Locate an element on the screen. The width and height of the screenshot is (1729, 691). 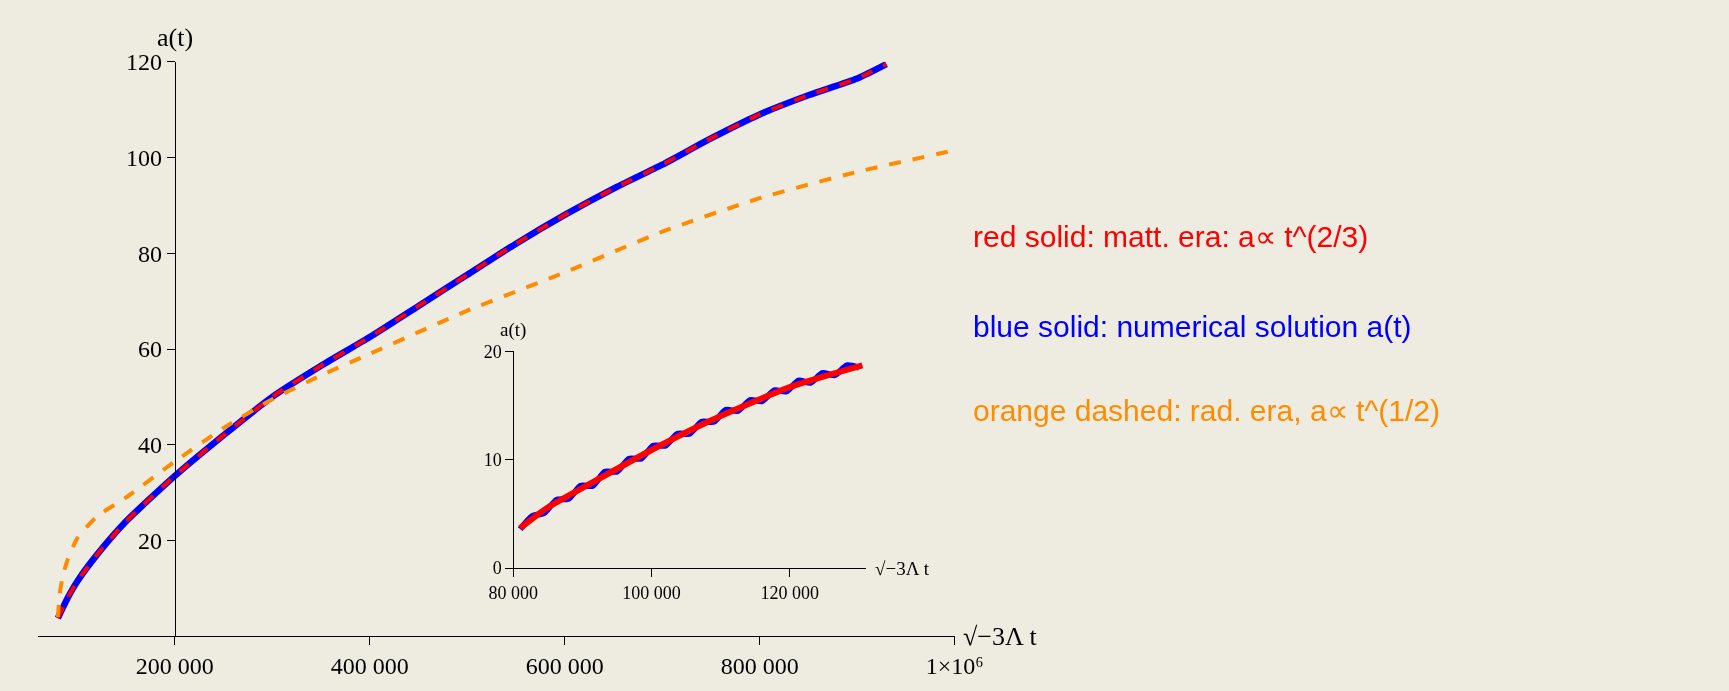
y-tick-label: 10 is located at coordinates (492, 460).